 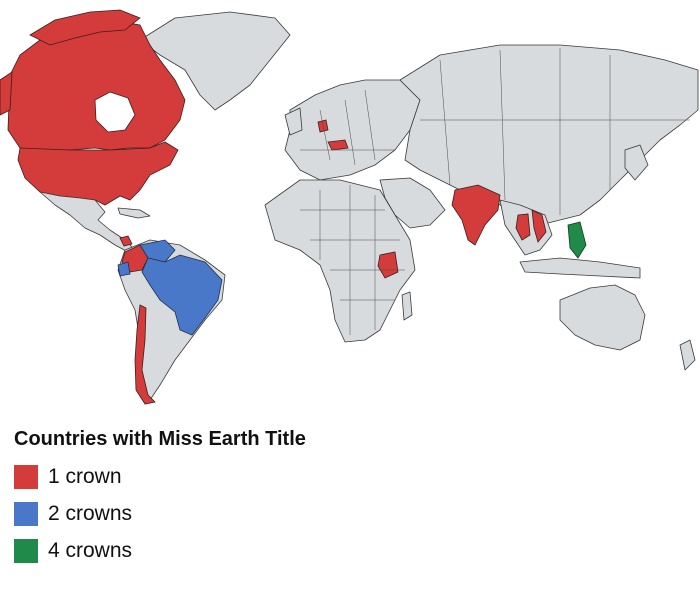 What do you see at coordinates (98, 173) in the screenshot?
I see `united-states` at bounding box center [98, 173].